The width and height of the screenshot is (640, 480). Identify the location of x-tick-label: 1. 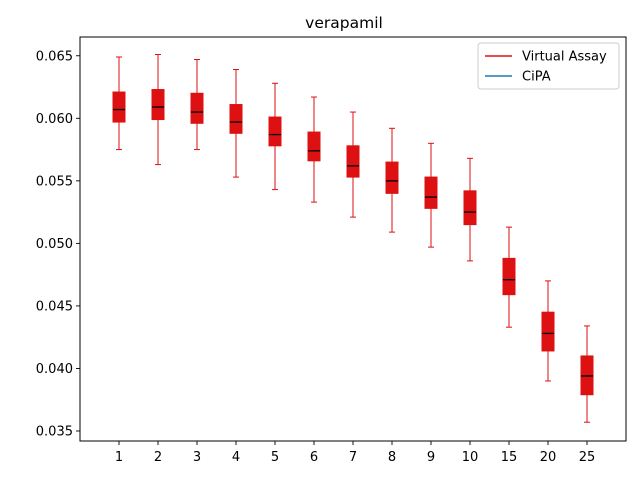
(119, 457).